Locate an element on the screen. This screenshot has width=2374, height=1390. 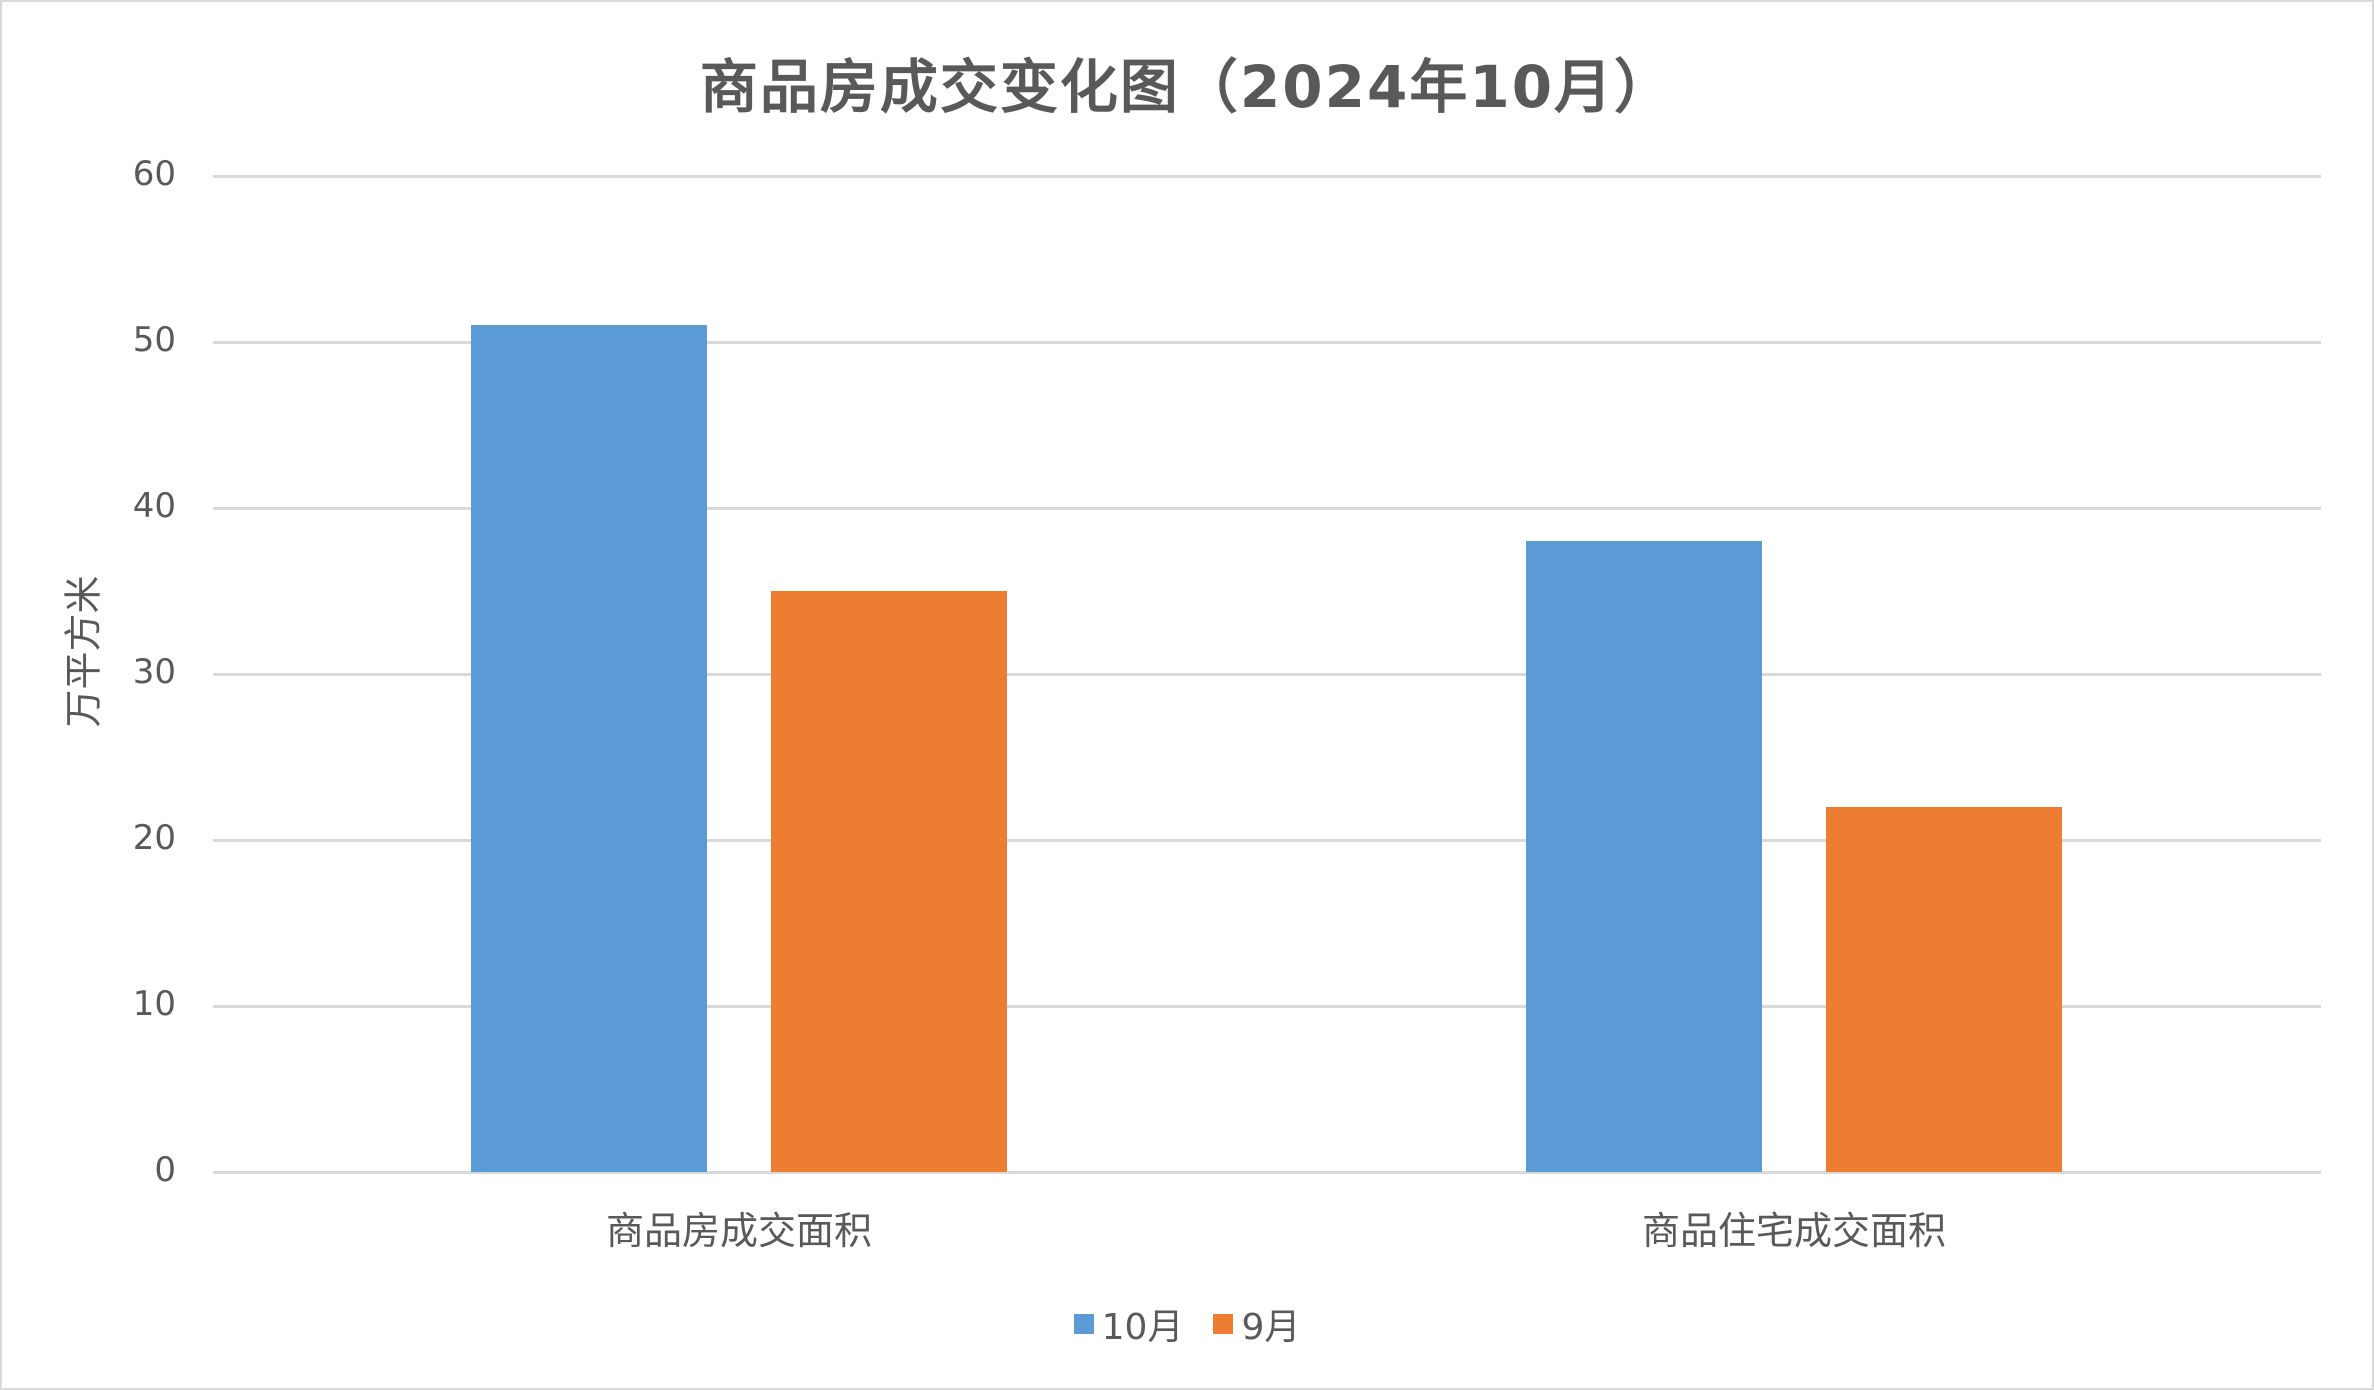
legend-label: 9月 is located at coordinates (1271, 1327).